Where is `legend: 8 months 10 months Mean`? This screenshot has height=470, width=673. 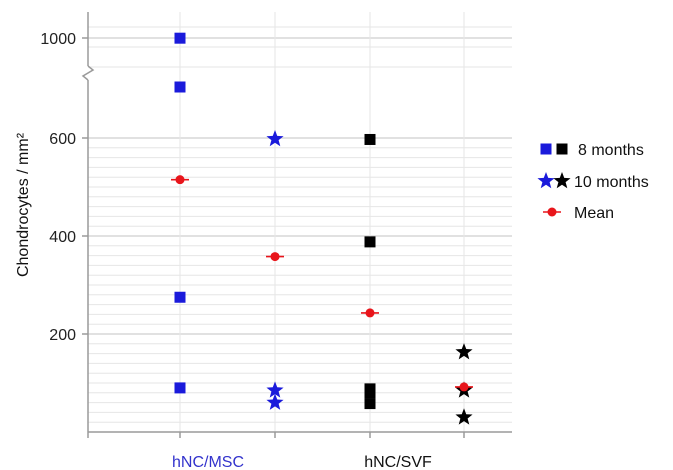
legend: 8 months 10 months Mean is located at coordinates (593, 182).